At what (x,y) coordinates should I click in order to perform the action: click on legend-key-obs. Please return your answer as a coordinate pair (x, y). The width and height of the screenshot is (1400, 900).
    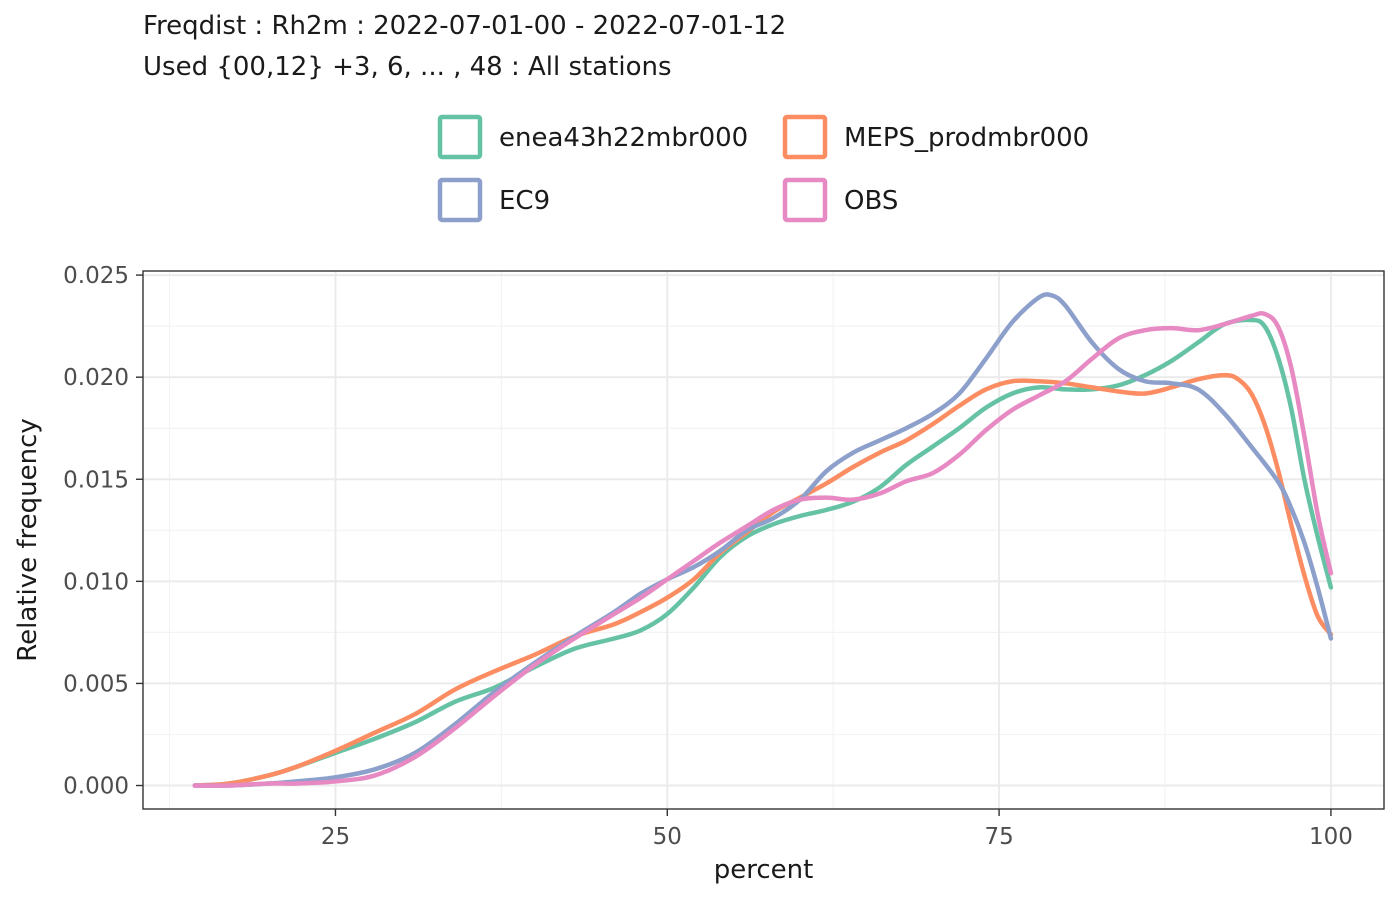
    Looking at the image, I should click on (805, 200).